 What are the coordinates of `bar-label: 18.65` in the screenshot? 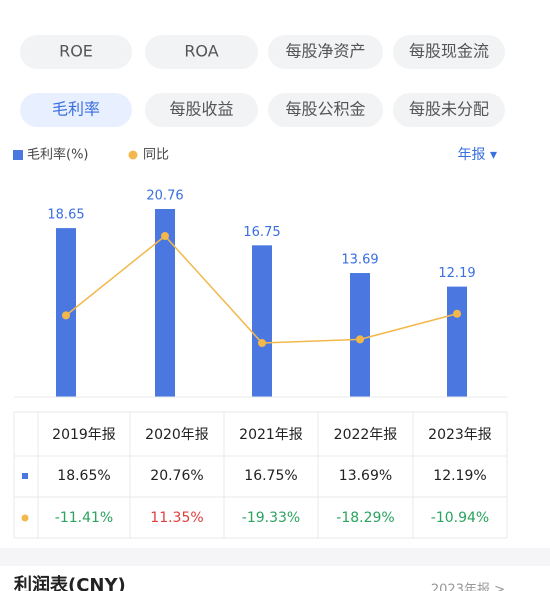 It's located at (65, 215).